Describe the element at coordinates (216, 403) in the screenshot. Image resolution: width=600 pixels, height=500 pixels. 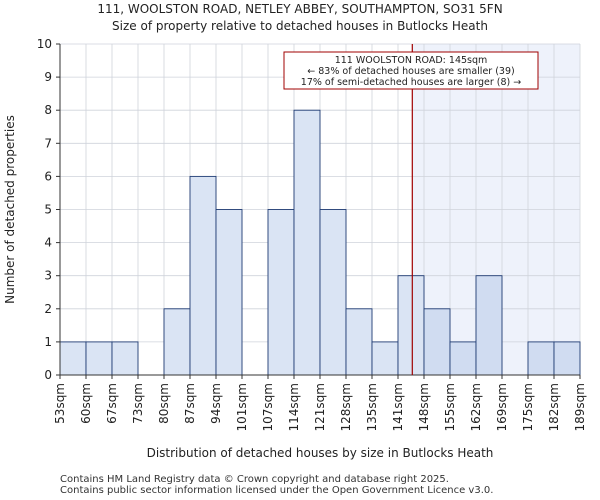
I see `x-tick-label: 94sqm` at that location.